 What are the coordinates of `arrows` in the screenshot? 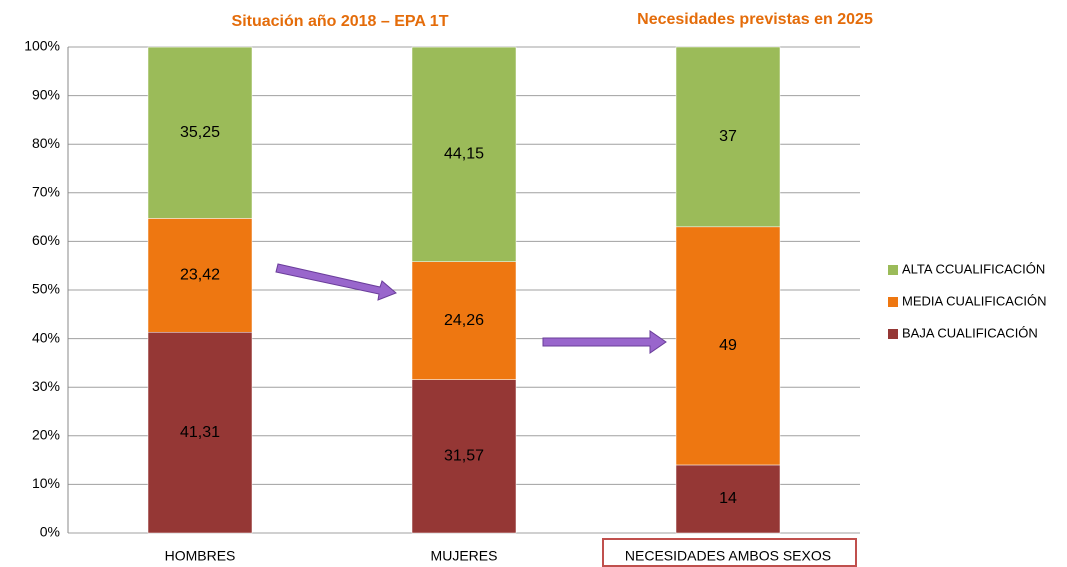 It's located at (471, 308).